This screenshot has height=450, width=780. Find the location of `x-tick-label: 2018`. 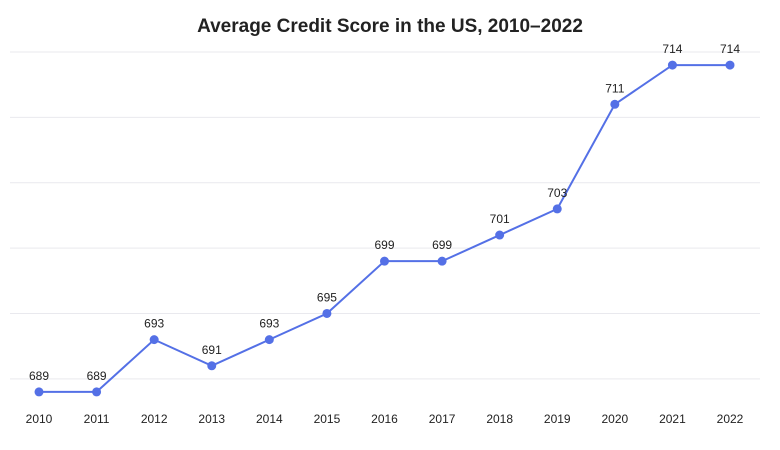

x-tick-label: 2018 is located at coordinates (499, 419).